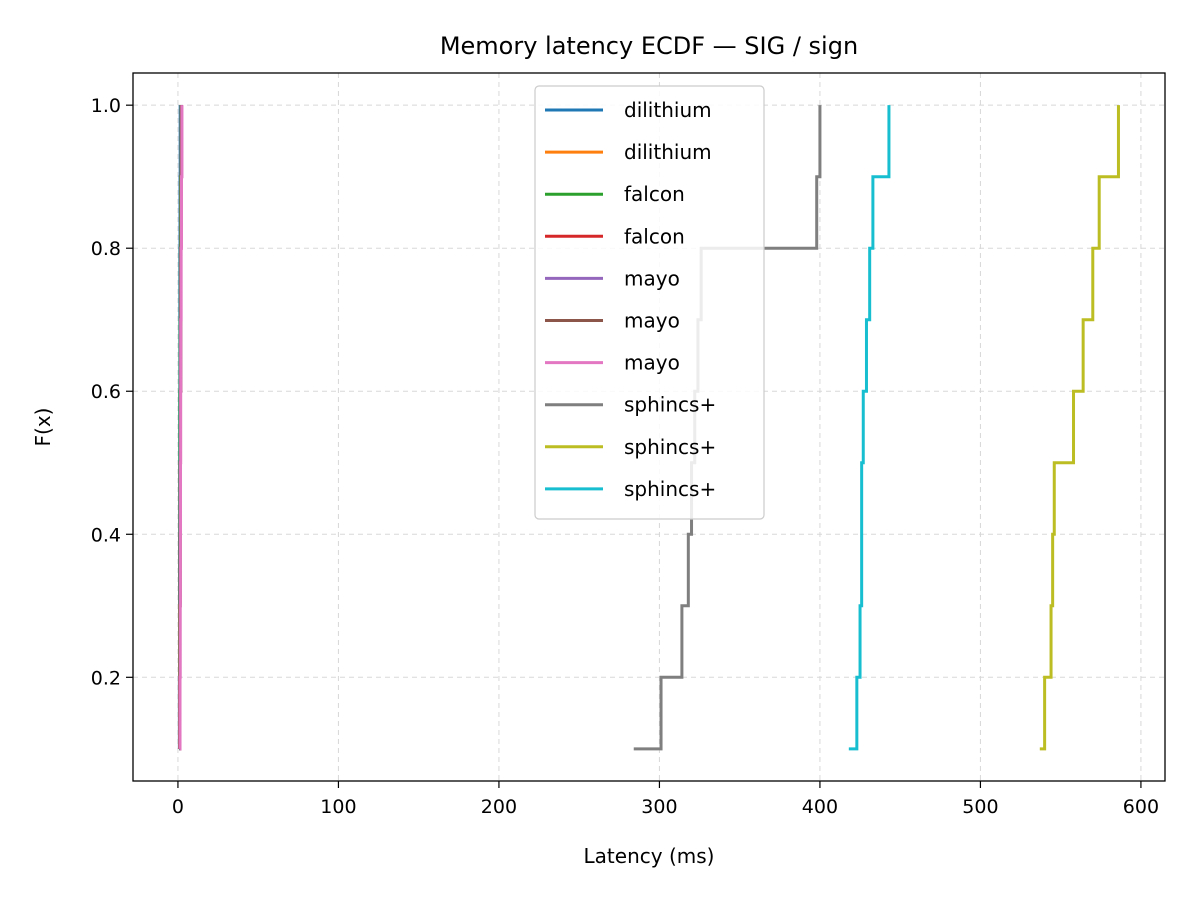 The image size is (1200, 900). I want to click on y-tick-label: 1.0, so click(106, 106).